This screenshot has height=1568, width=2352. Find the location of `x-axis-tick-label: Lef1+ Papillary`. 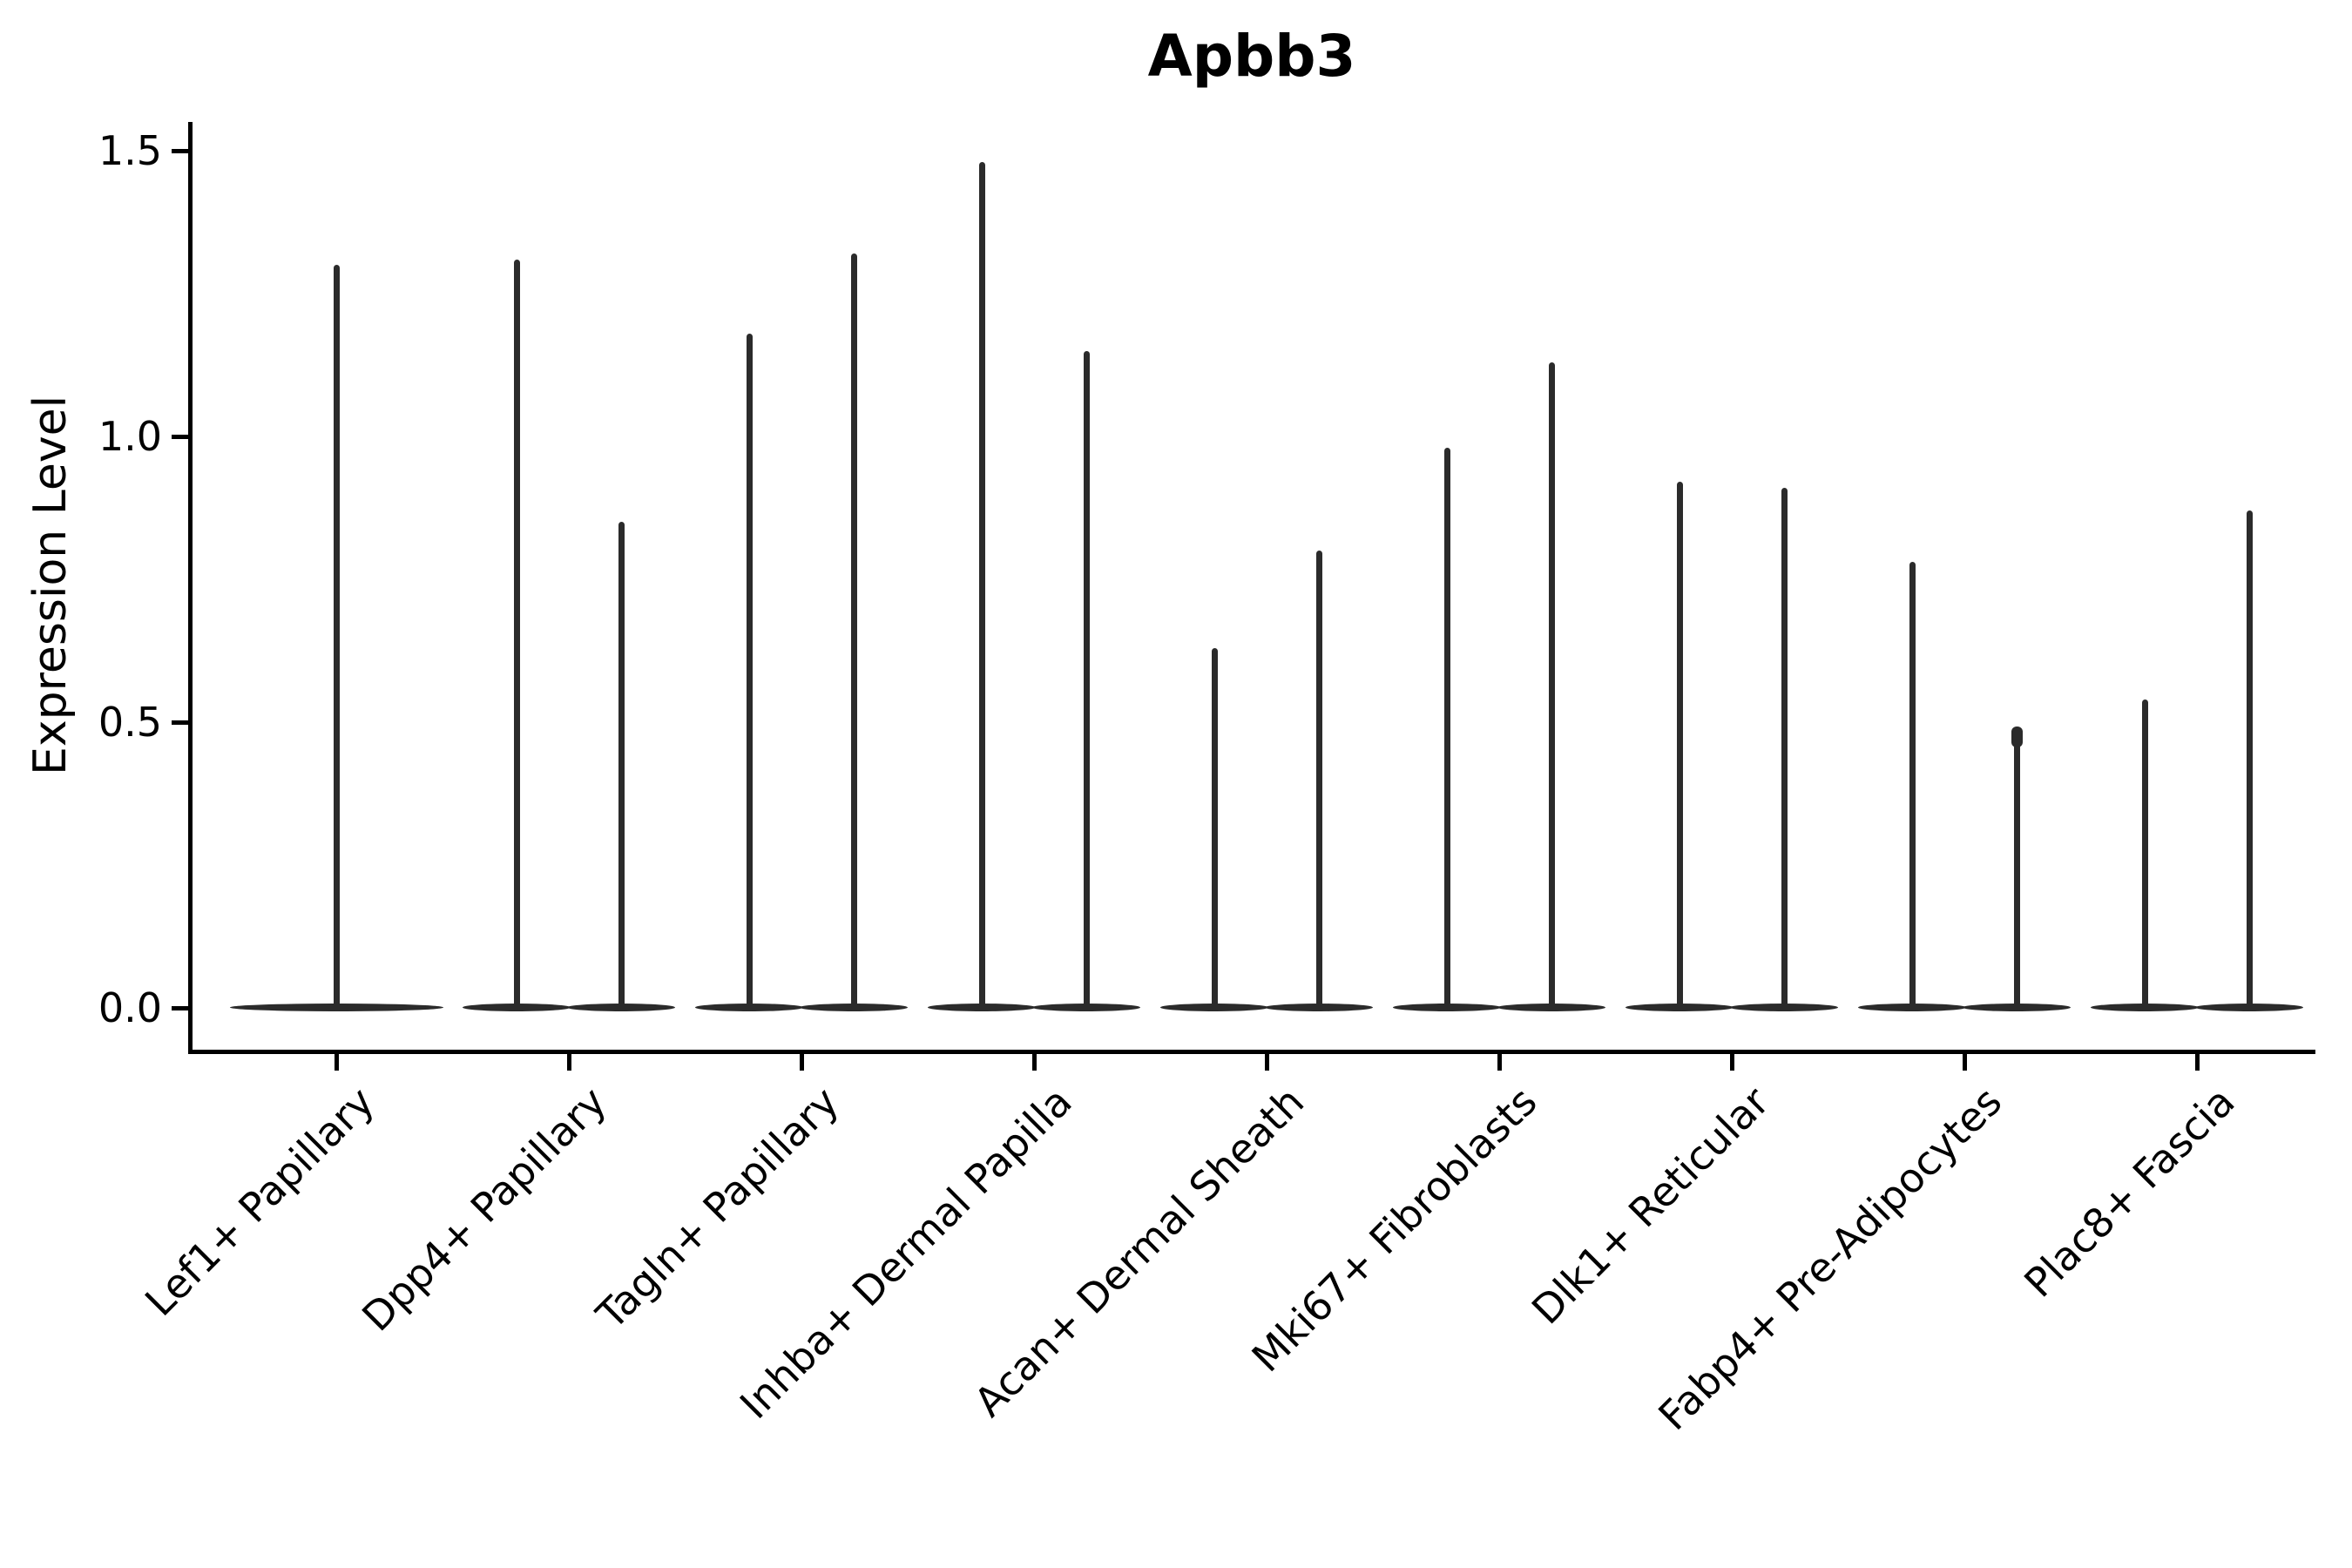

x-axis-tick-label: Lef1+ Papillary is located at coordinates (259, 1202).